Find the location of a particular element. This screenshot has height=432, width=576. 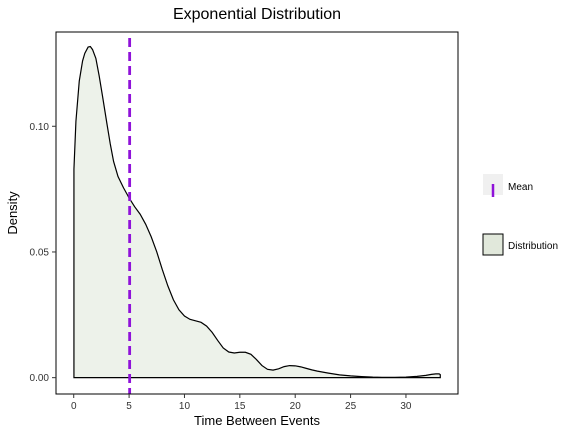

y-axis: 0.00 0.05 0.10 is located at coordinates (43, 253).